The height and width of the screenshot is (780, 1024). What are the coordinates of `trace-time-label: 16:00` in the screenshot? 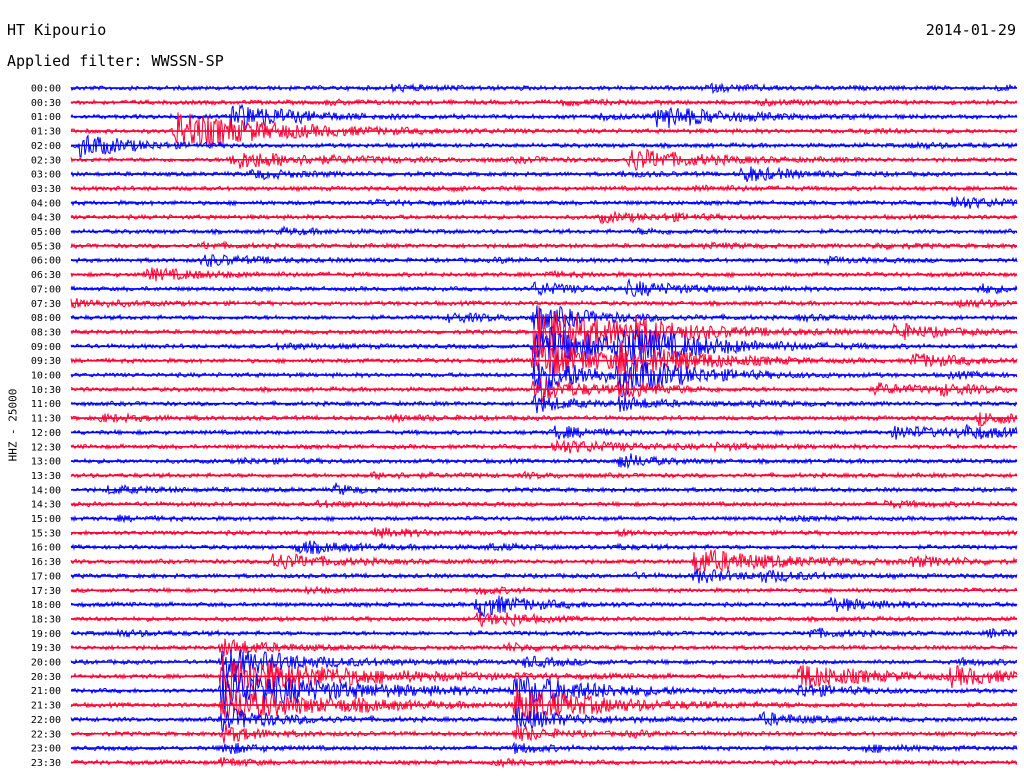 It's located at (46, 548).